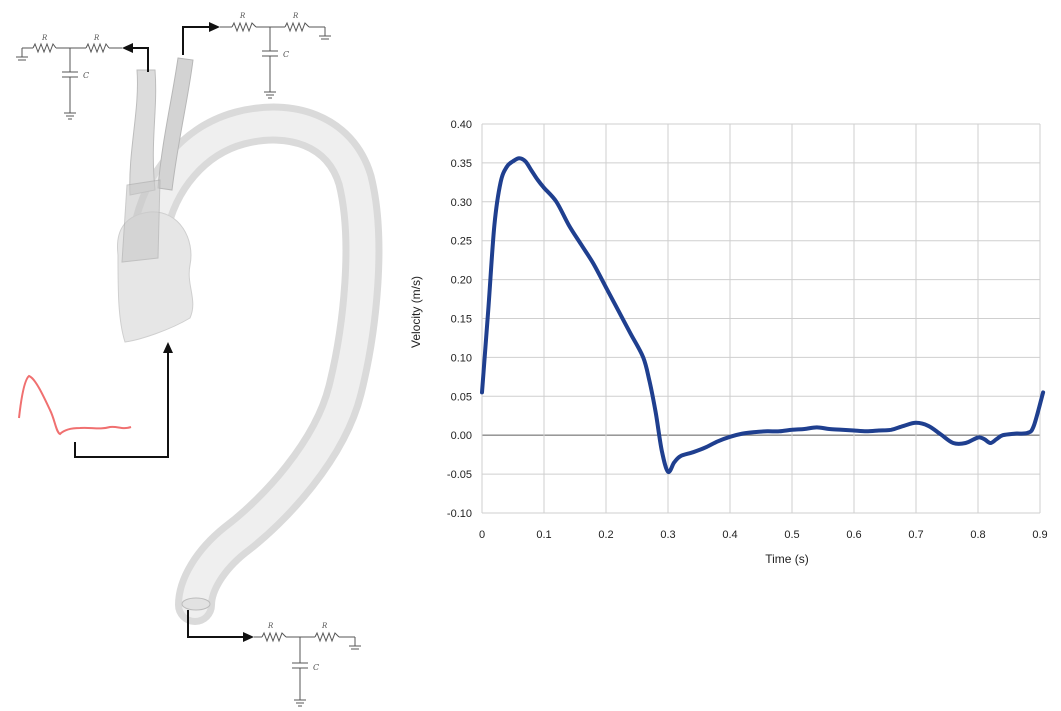 This screenshot has height=711, width=1061. What do you see at coordinates (275, 60) in the screenshot?
I see `windkessel-top-right` at bounding box center [275, 60].